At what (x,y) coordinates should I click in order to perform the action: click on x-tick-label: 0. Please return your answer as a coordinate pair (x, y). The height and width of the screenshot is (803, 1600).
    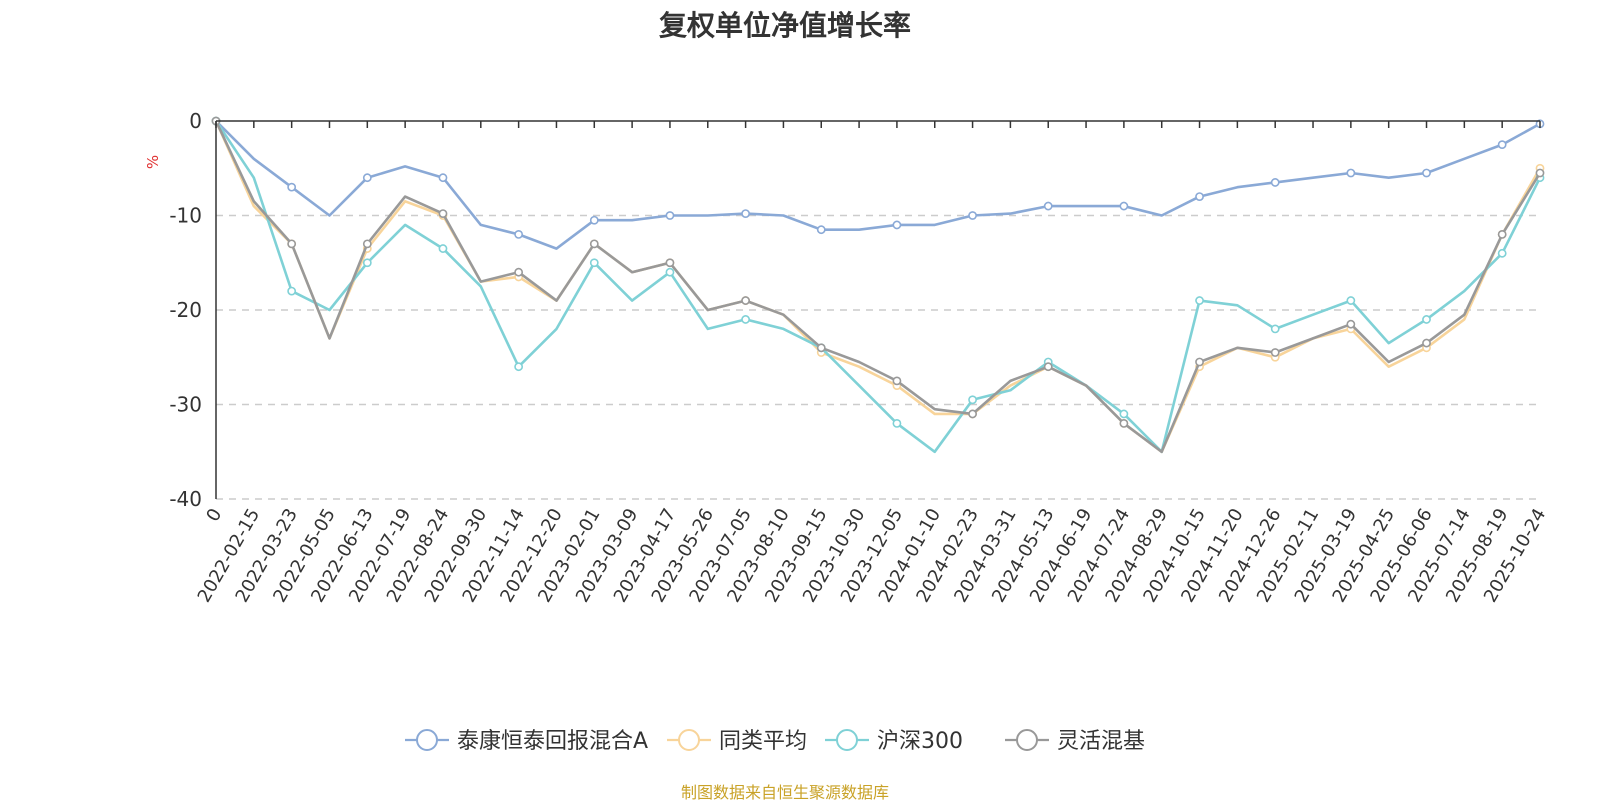
    Looking at the image, I should click on (214, 515).